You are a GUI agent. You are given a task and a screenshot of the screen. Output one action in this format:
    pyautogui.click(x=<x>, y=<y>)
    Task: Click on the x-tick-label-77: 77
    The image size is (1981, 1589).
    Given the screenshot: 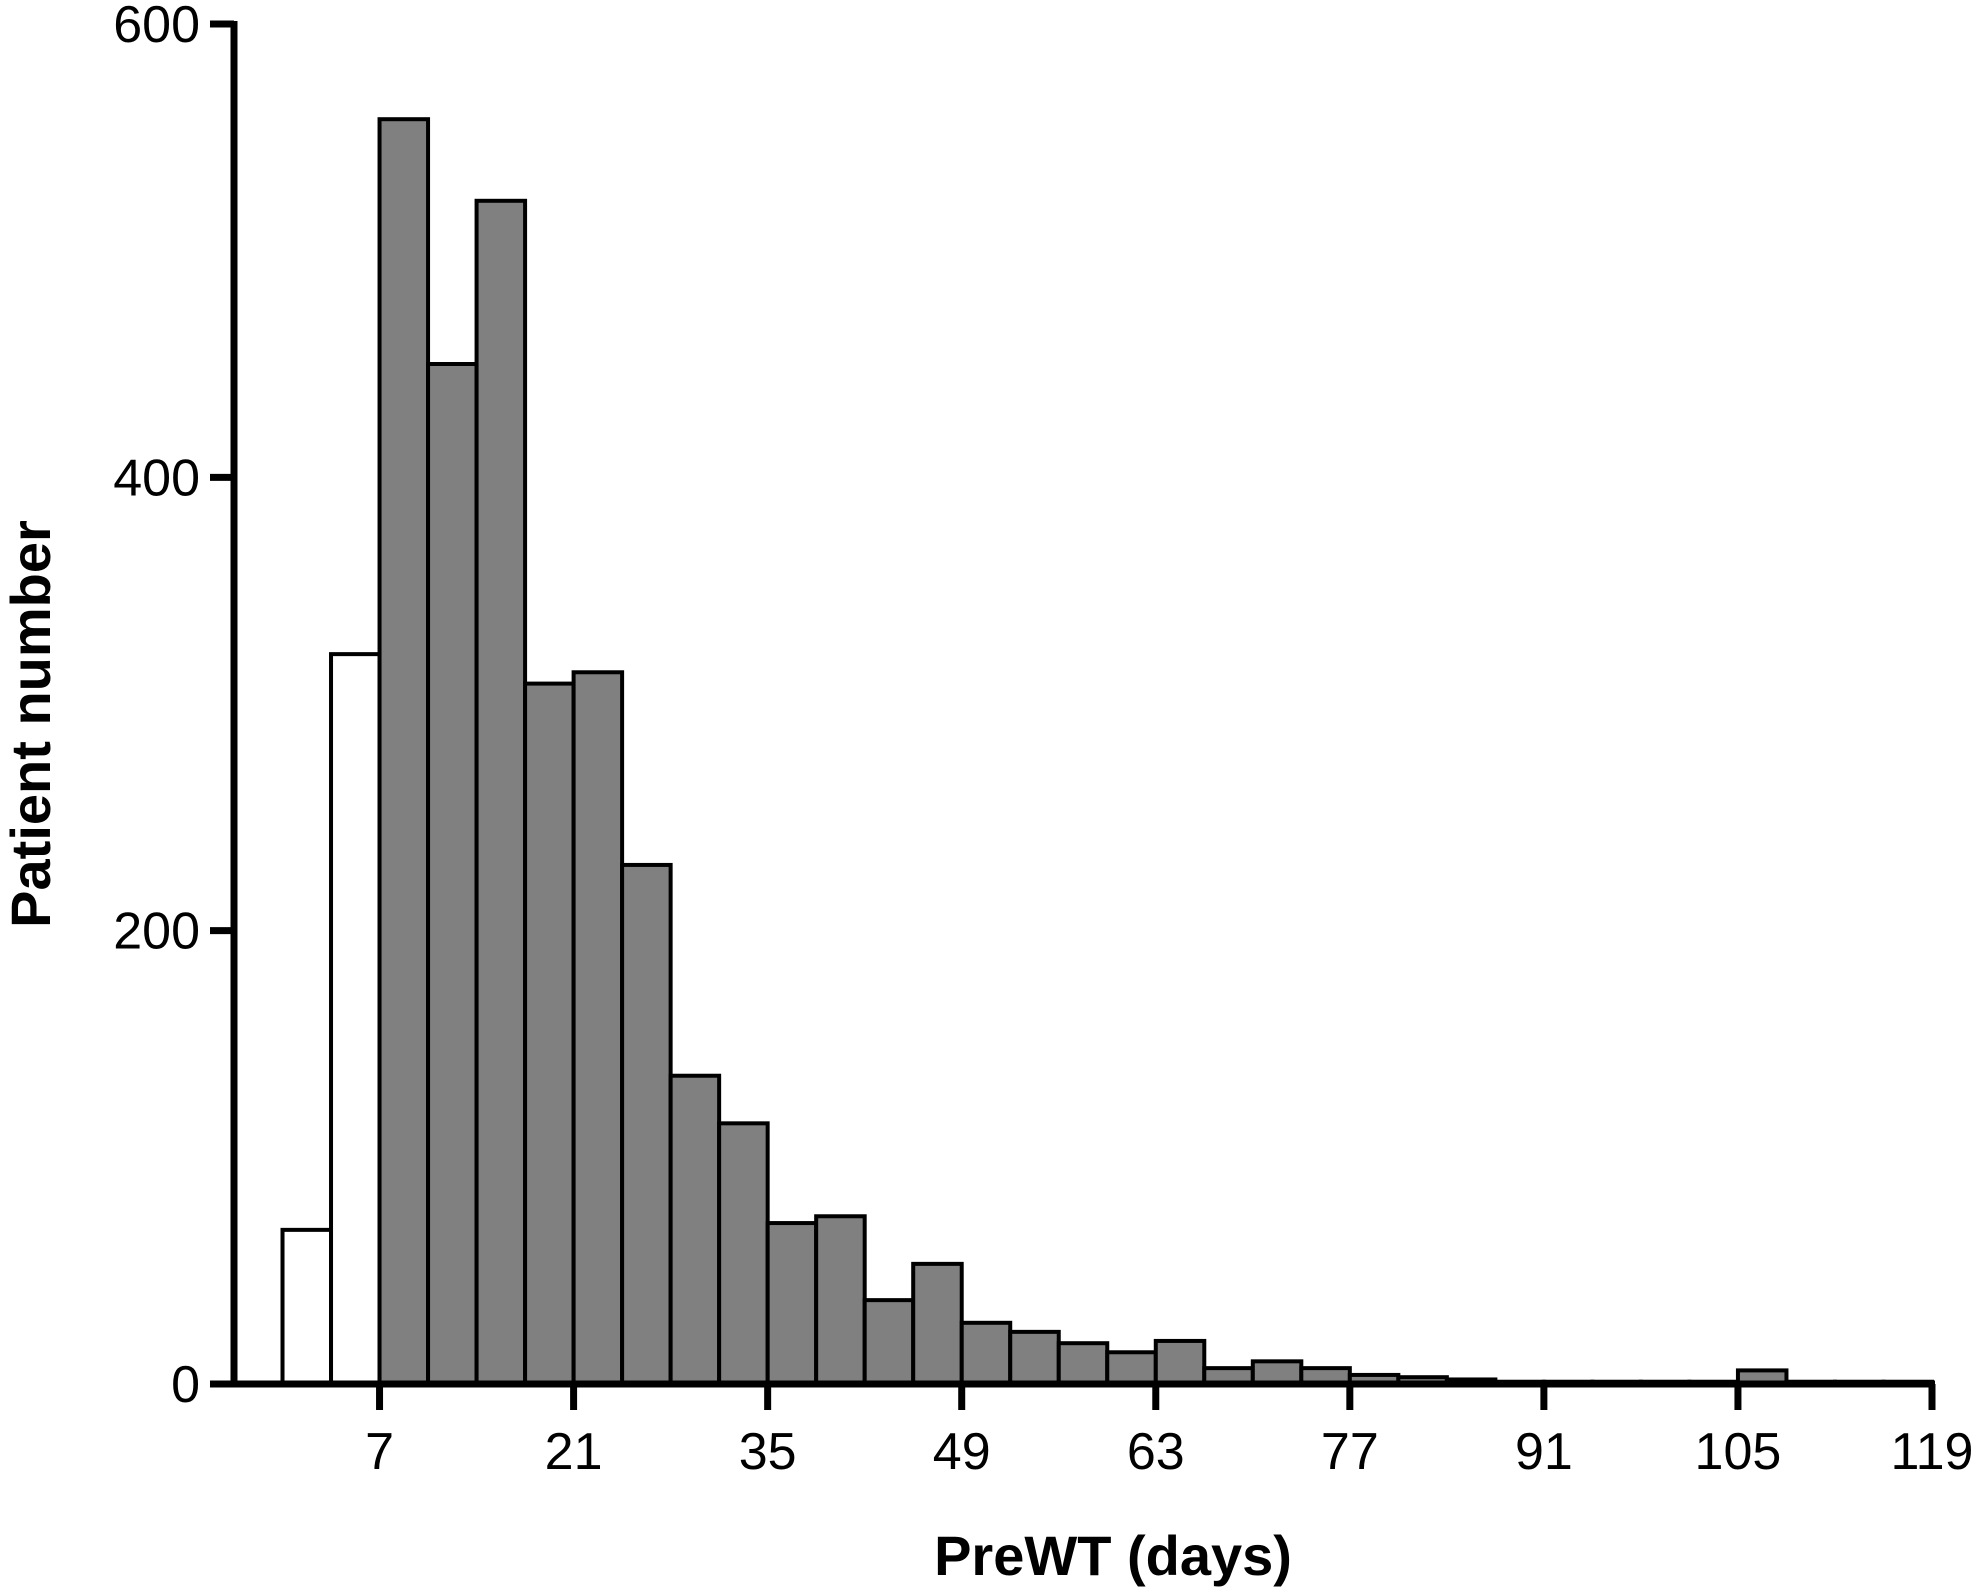 What is the action you would take?
    pyautogui.click(x=1350, y=1452)
    